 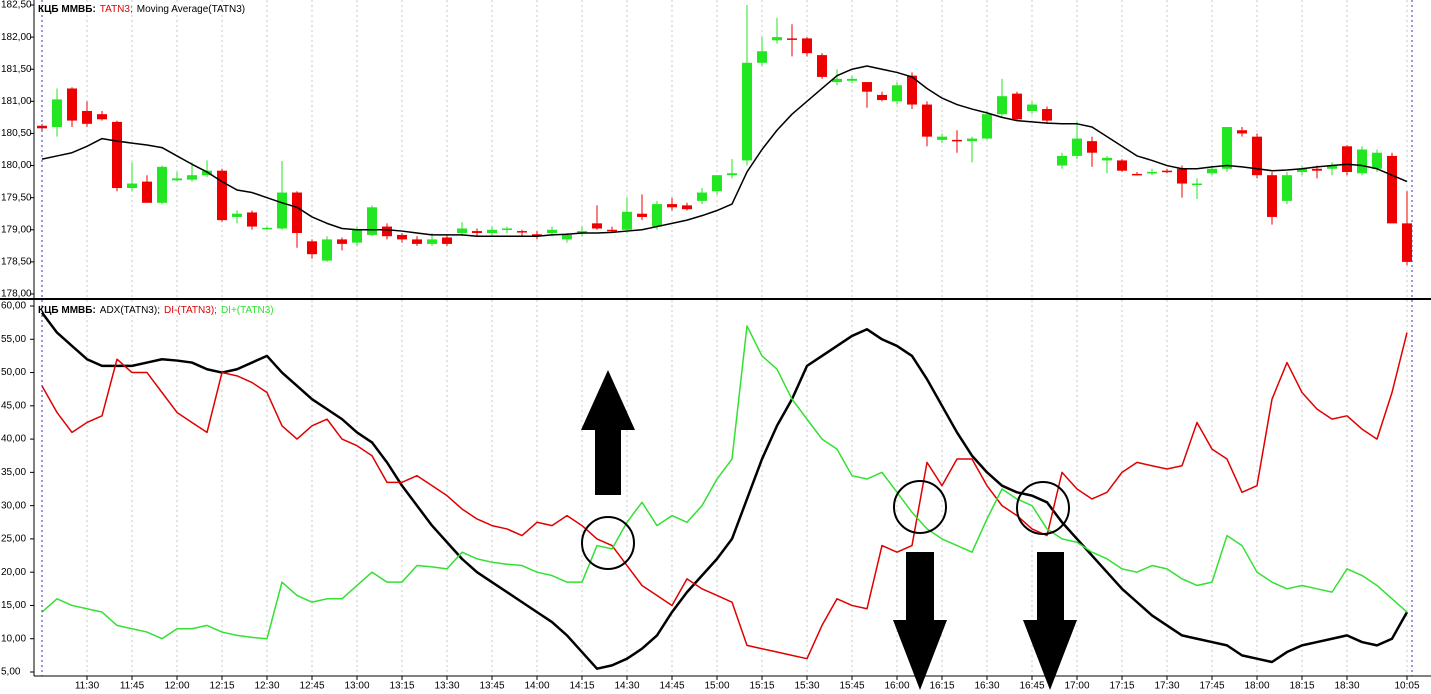 I want to click on legend-top: КЦБ ММВБ: TATN3; Moving Average(TATN3), so click(x=143, y=10).